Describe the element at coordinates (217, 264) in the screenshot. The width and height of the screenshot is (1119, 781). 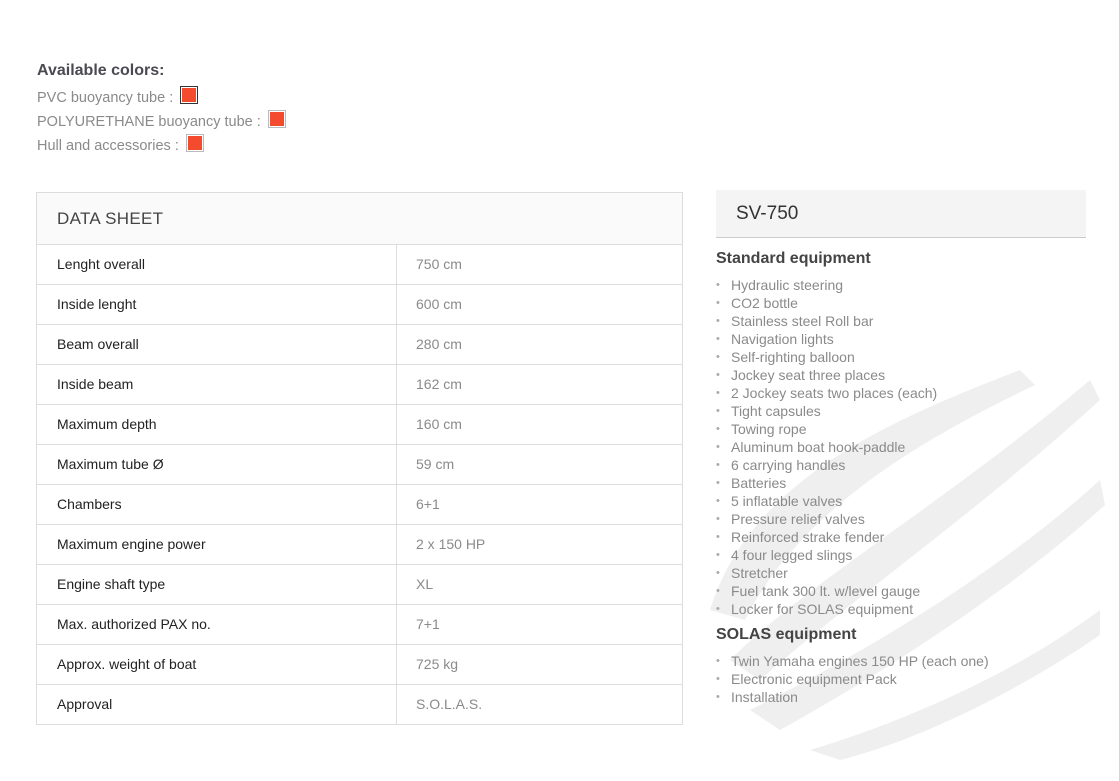
I see `spec-name: Lenght overall` at that location.